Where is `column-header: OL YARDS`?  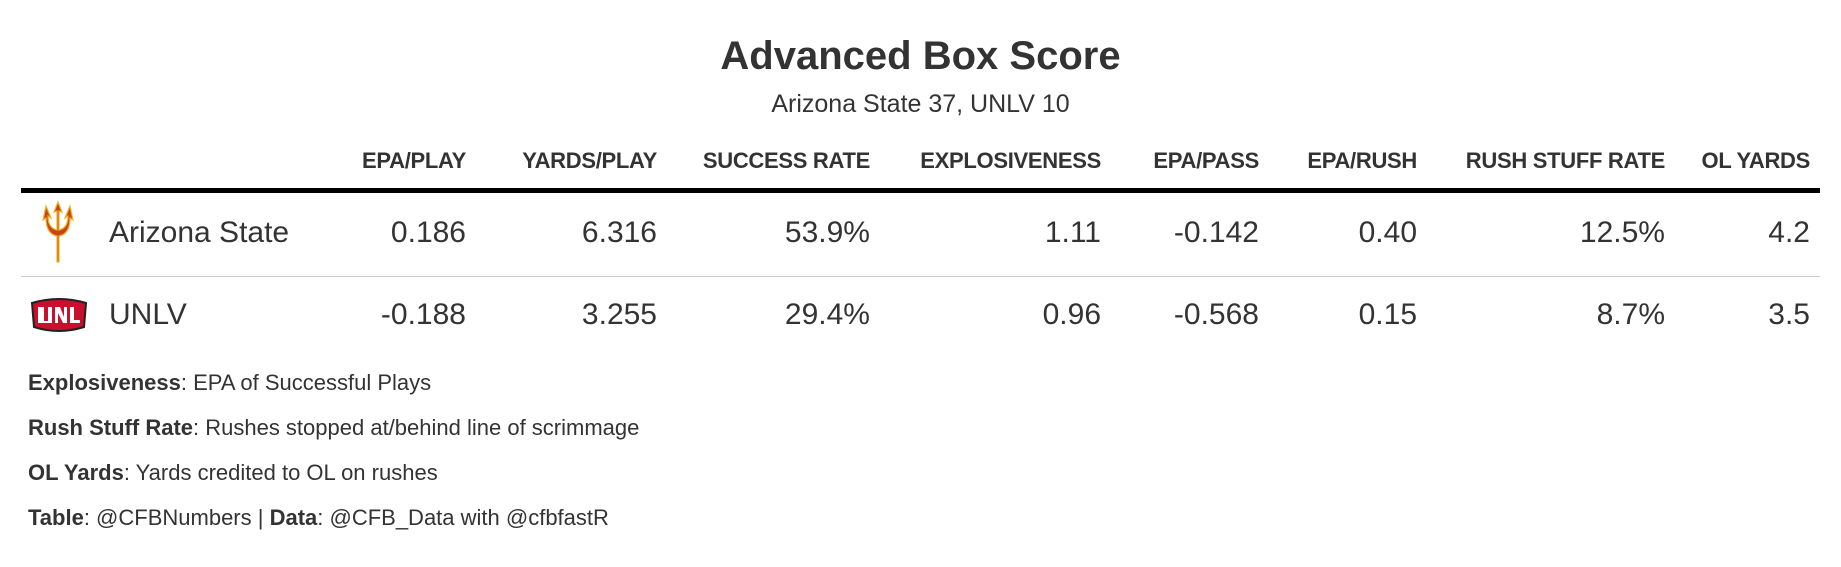 column-header: OL YARDS is located at coordinates (1756, 160).